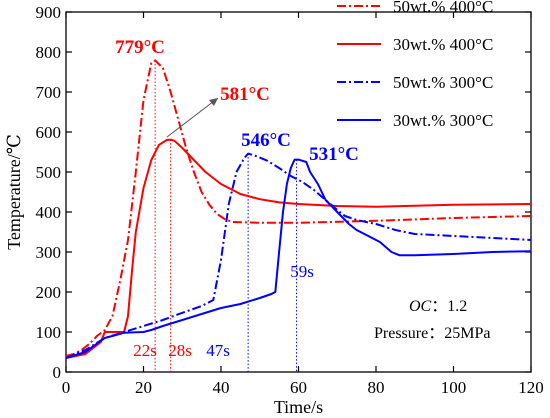  I want to click on pressure-info-text: Pressure：25MPa, so click(432, 333).